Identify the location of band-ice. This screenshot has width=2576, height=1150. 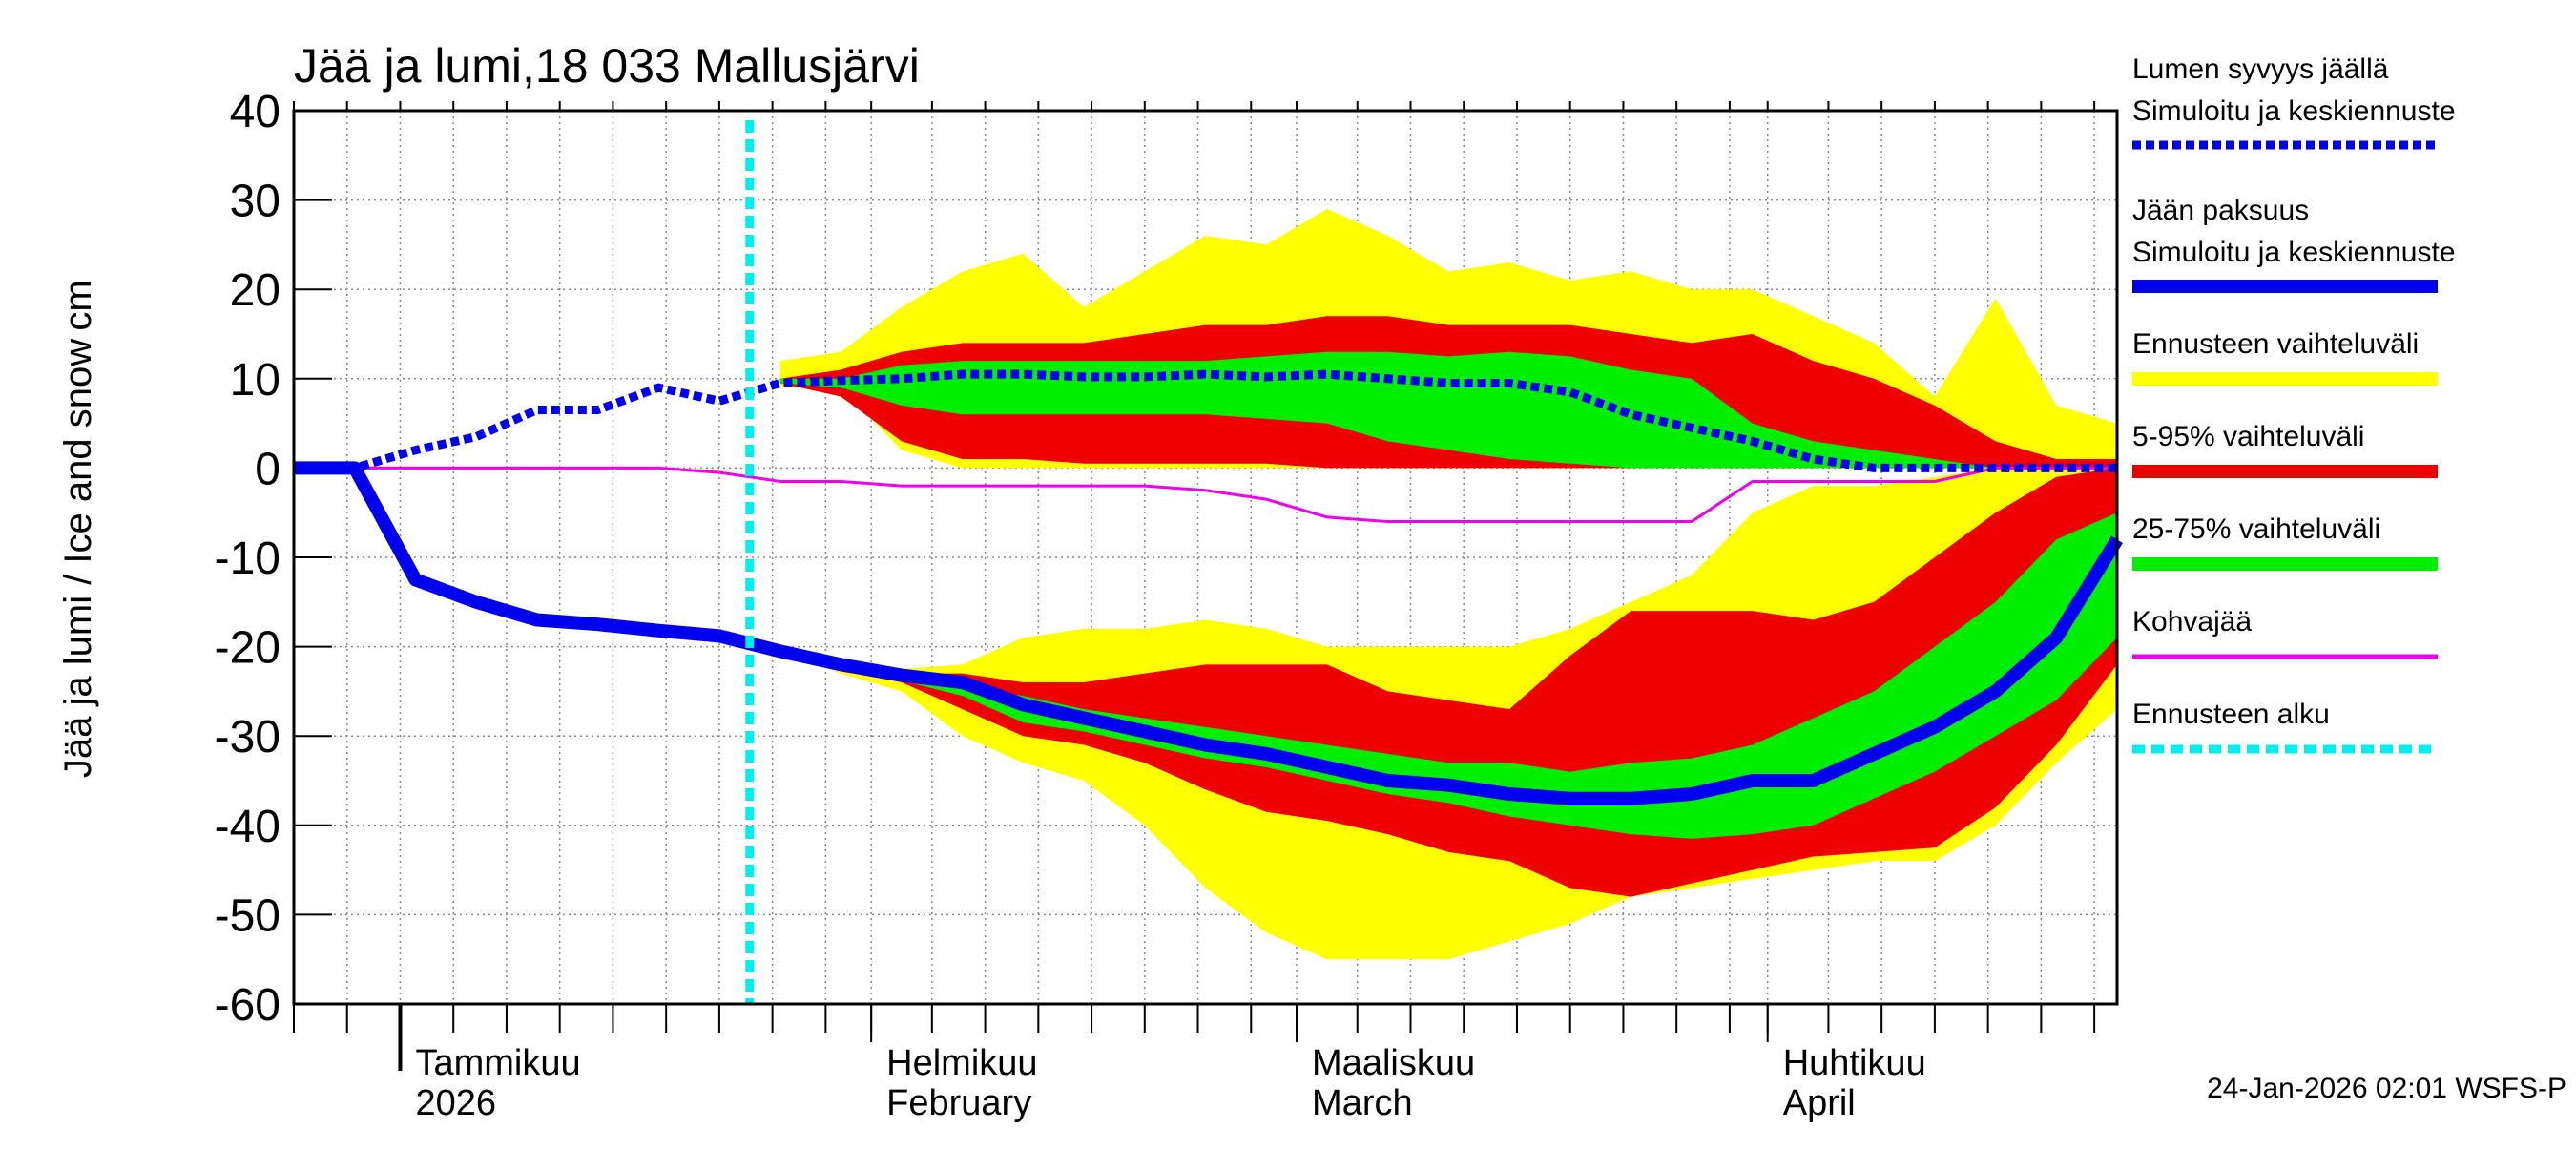
(1448, 675).